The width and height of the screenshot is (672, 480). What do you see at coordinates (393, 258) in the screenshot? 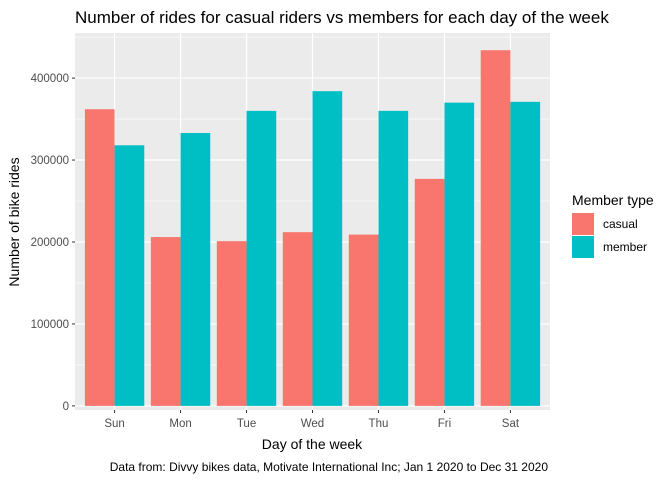
I see `bar-member-thu` at bounding box center [393, 258].